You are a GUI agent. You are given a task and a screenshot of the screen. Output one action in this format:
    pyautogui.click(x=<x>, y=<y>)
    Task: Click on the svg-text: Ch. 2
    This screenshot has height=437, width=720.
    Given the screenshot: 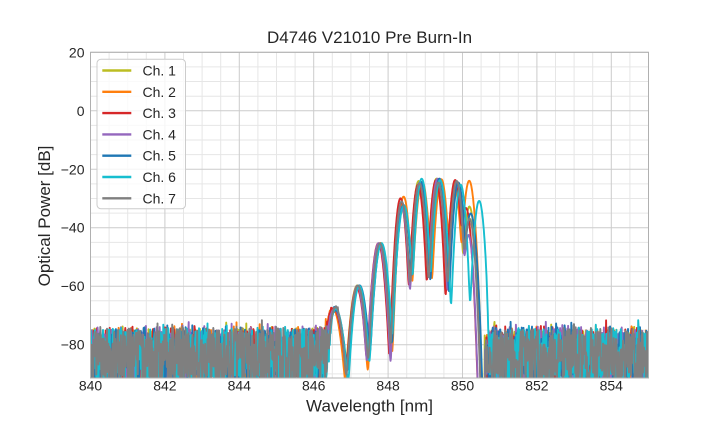 What is the action you would take?
    pyautogui.click(x=160, y=92)
    